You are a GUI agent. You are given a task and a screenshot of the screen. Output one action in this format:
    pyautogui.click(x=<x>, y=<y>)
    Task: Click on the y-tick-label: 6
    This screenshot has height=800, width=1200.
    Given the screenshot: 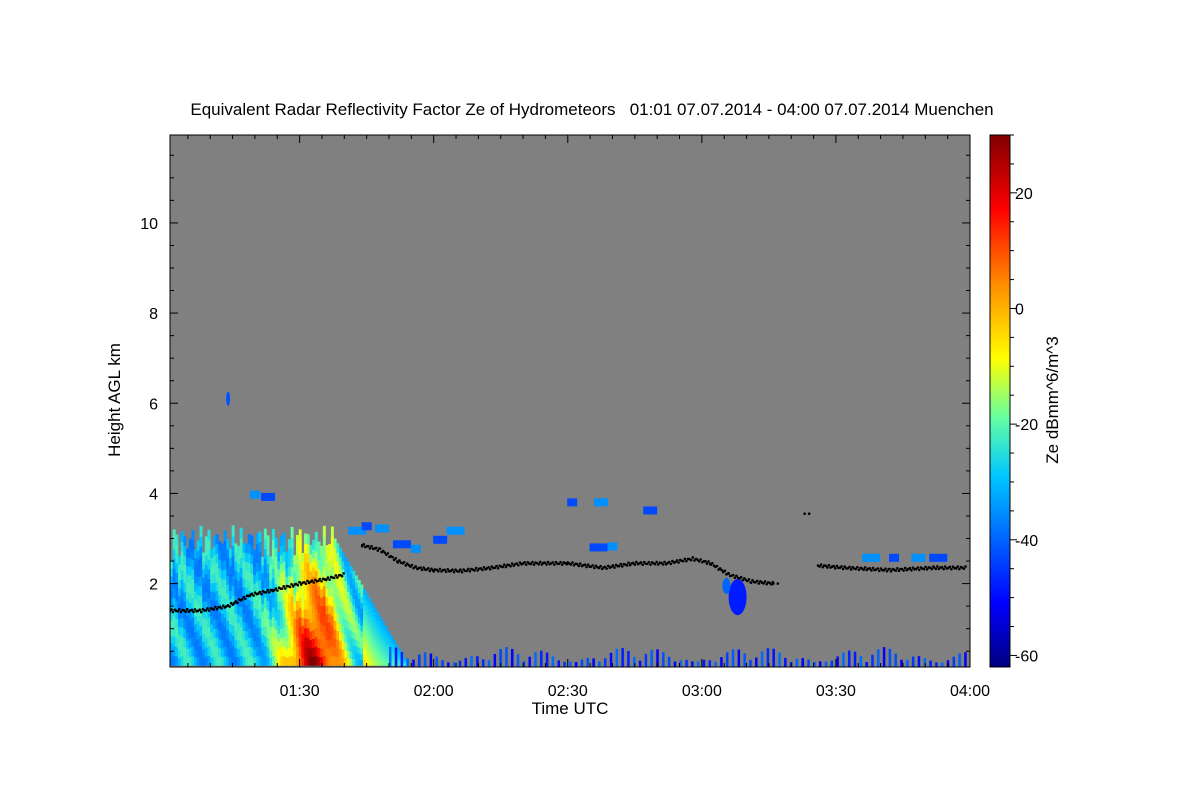 What is the action you would take?
    pyautogui.click(x=153, y=404)
    